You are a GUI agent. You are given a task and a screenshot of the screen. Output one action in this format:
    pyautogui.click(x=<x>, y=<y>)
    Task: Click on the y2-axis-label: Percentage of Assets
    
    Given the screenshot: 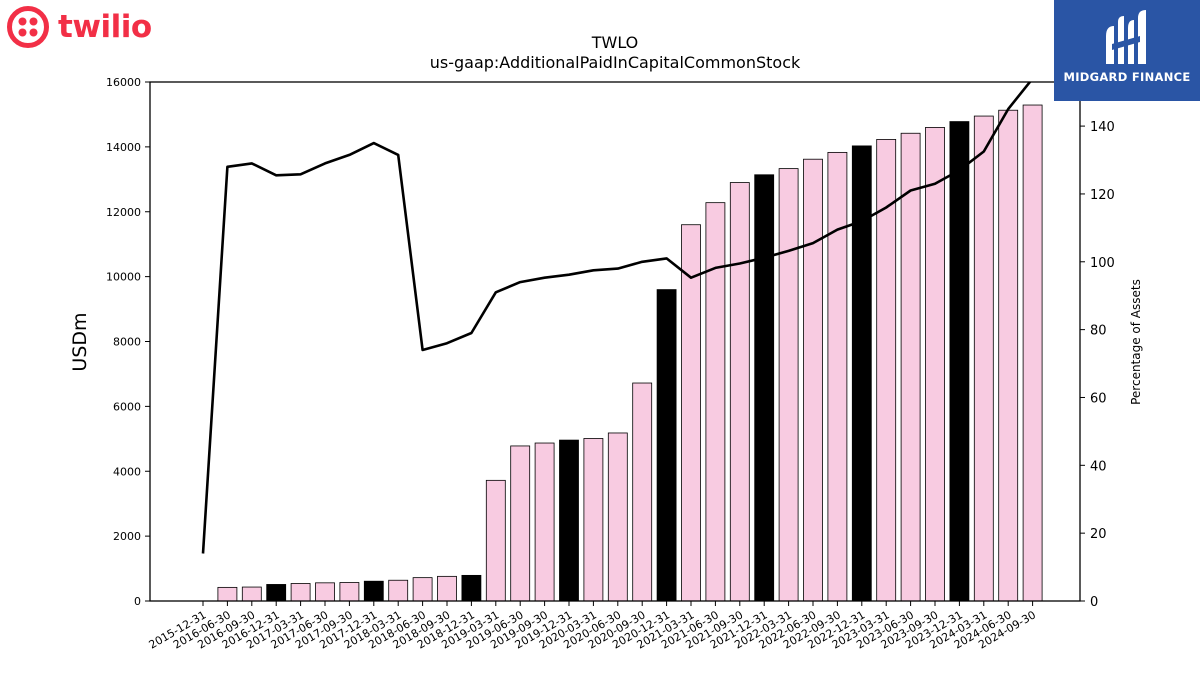 What is the action you would take?
    pyautogui.click(x=1136, y=342)
    